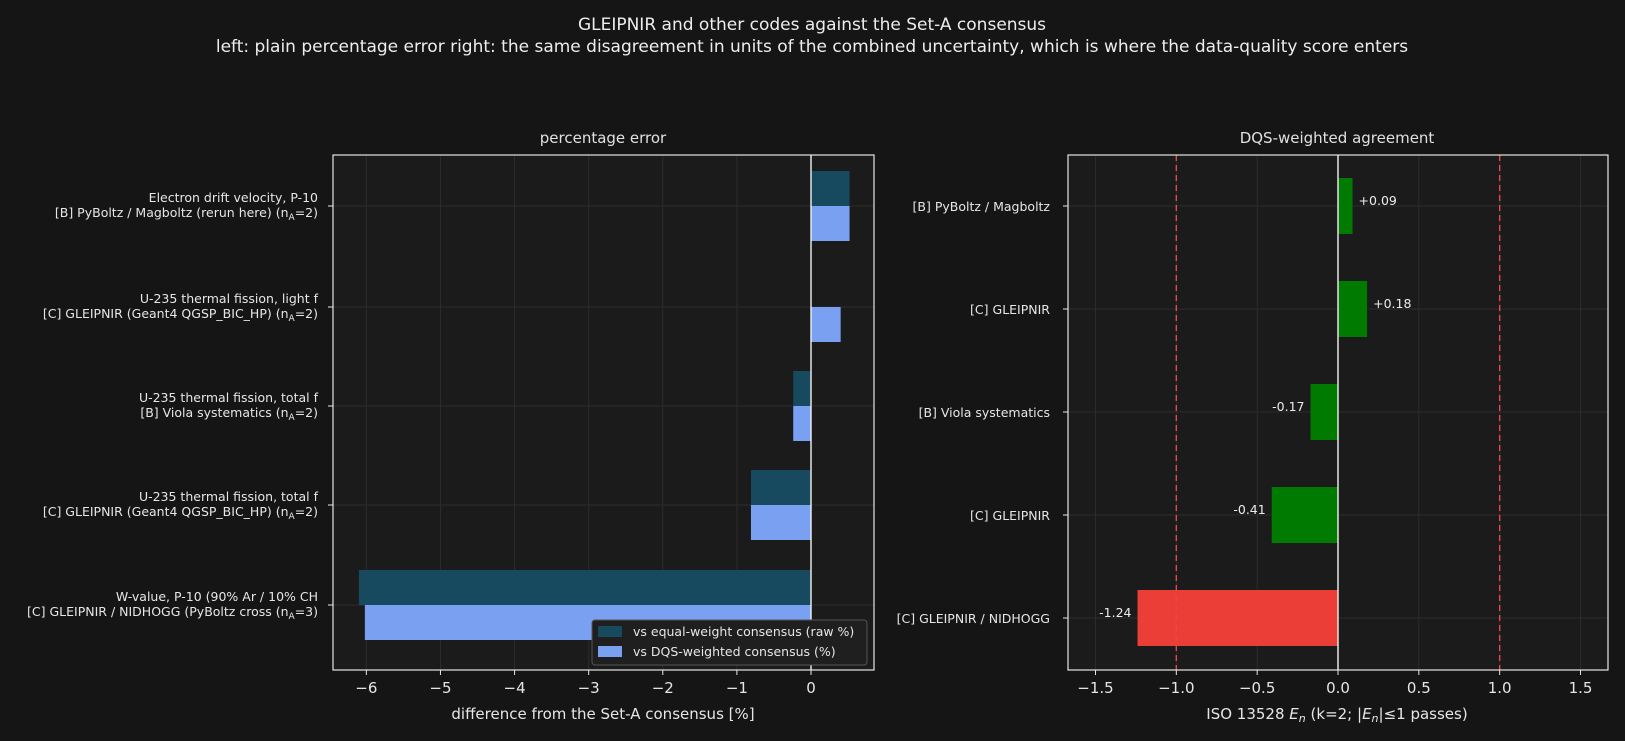  I want to click on left-x-axis-label: difference from the Set-A consensus [%], so click(602, 714).